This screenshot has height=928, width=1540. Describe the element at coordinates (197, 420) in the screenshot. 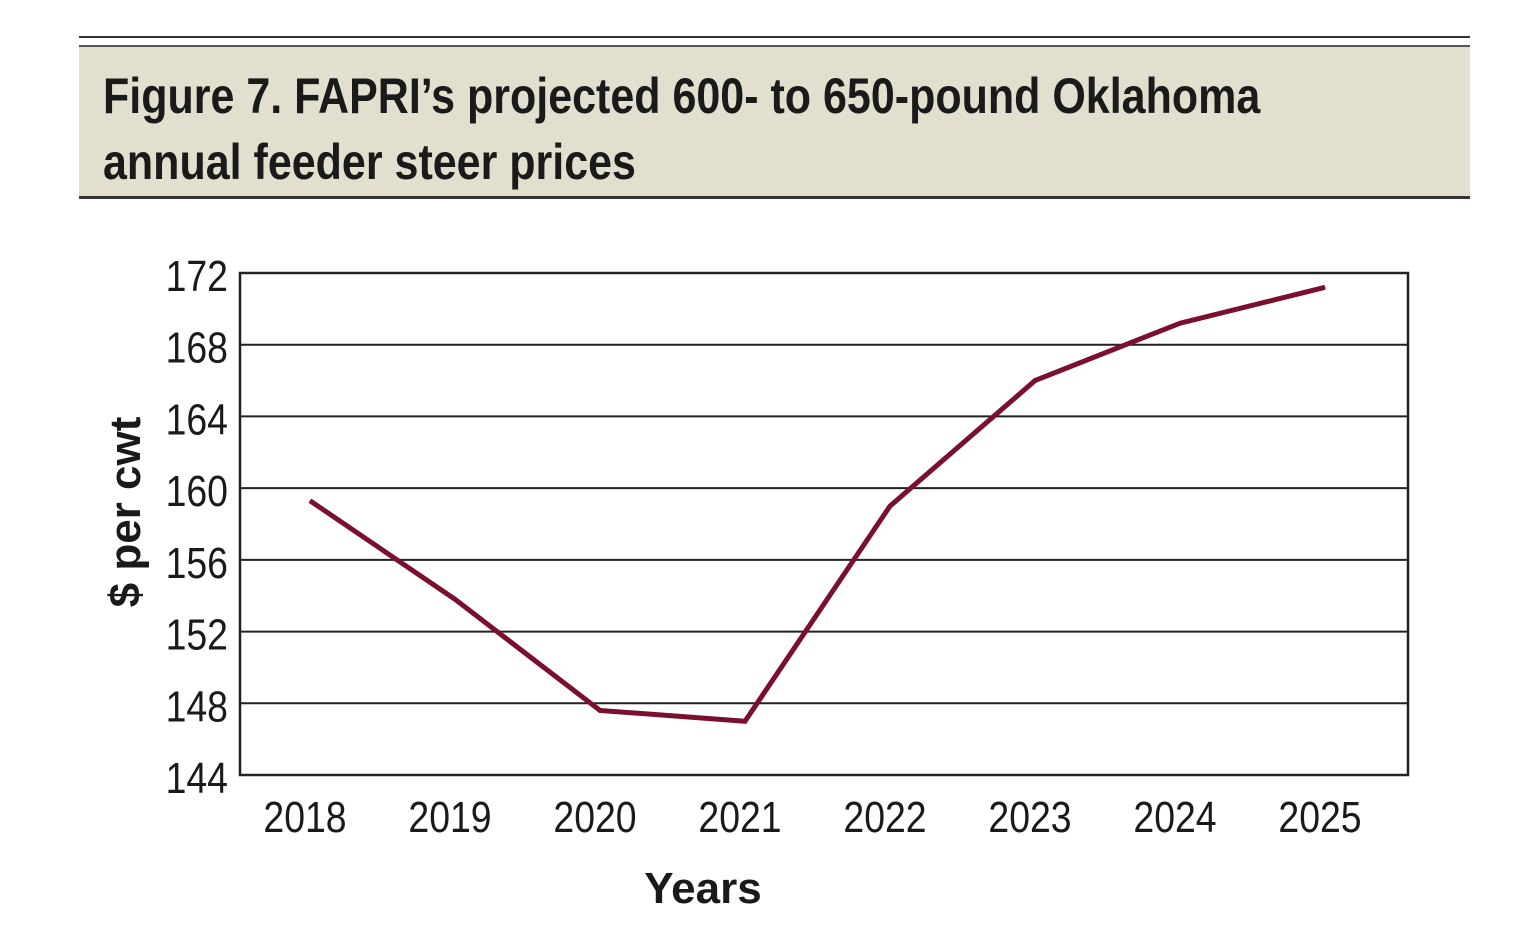

I see `y-tick-label: 164` at that location.